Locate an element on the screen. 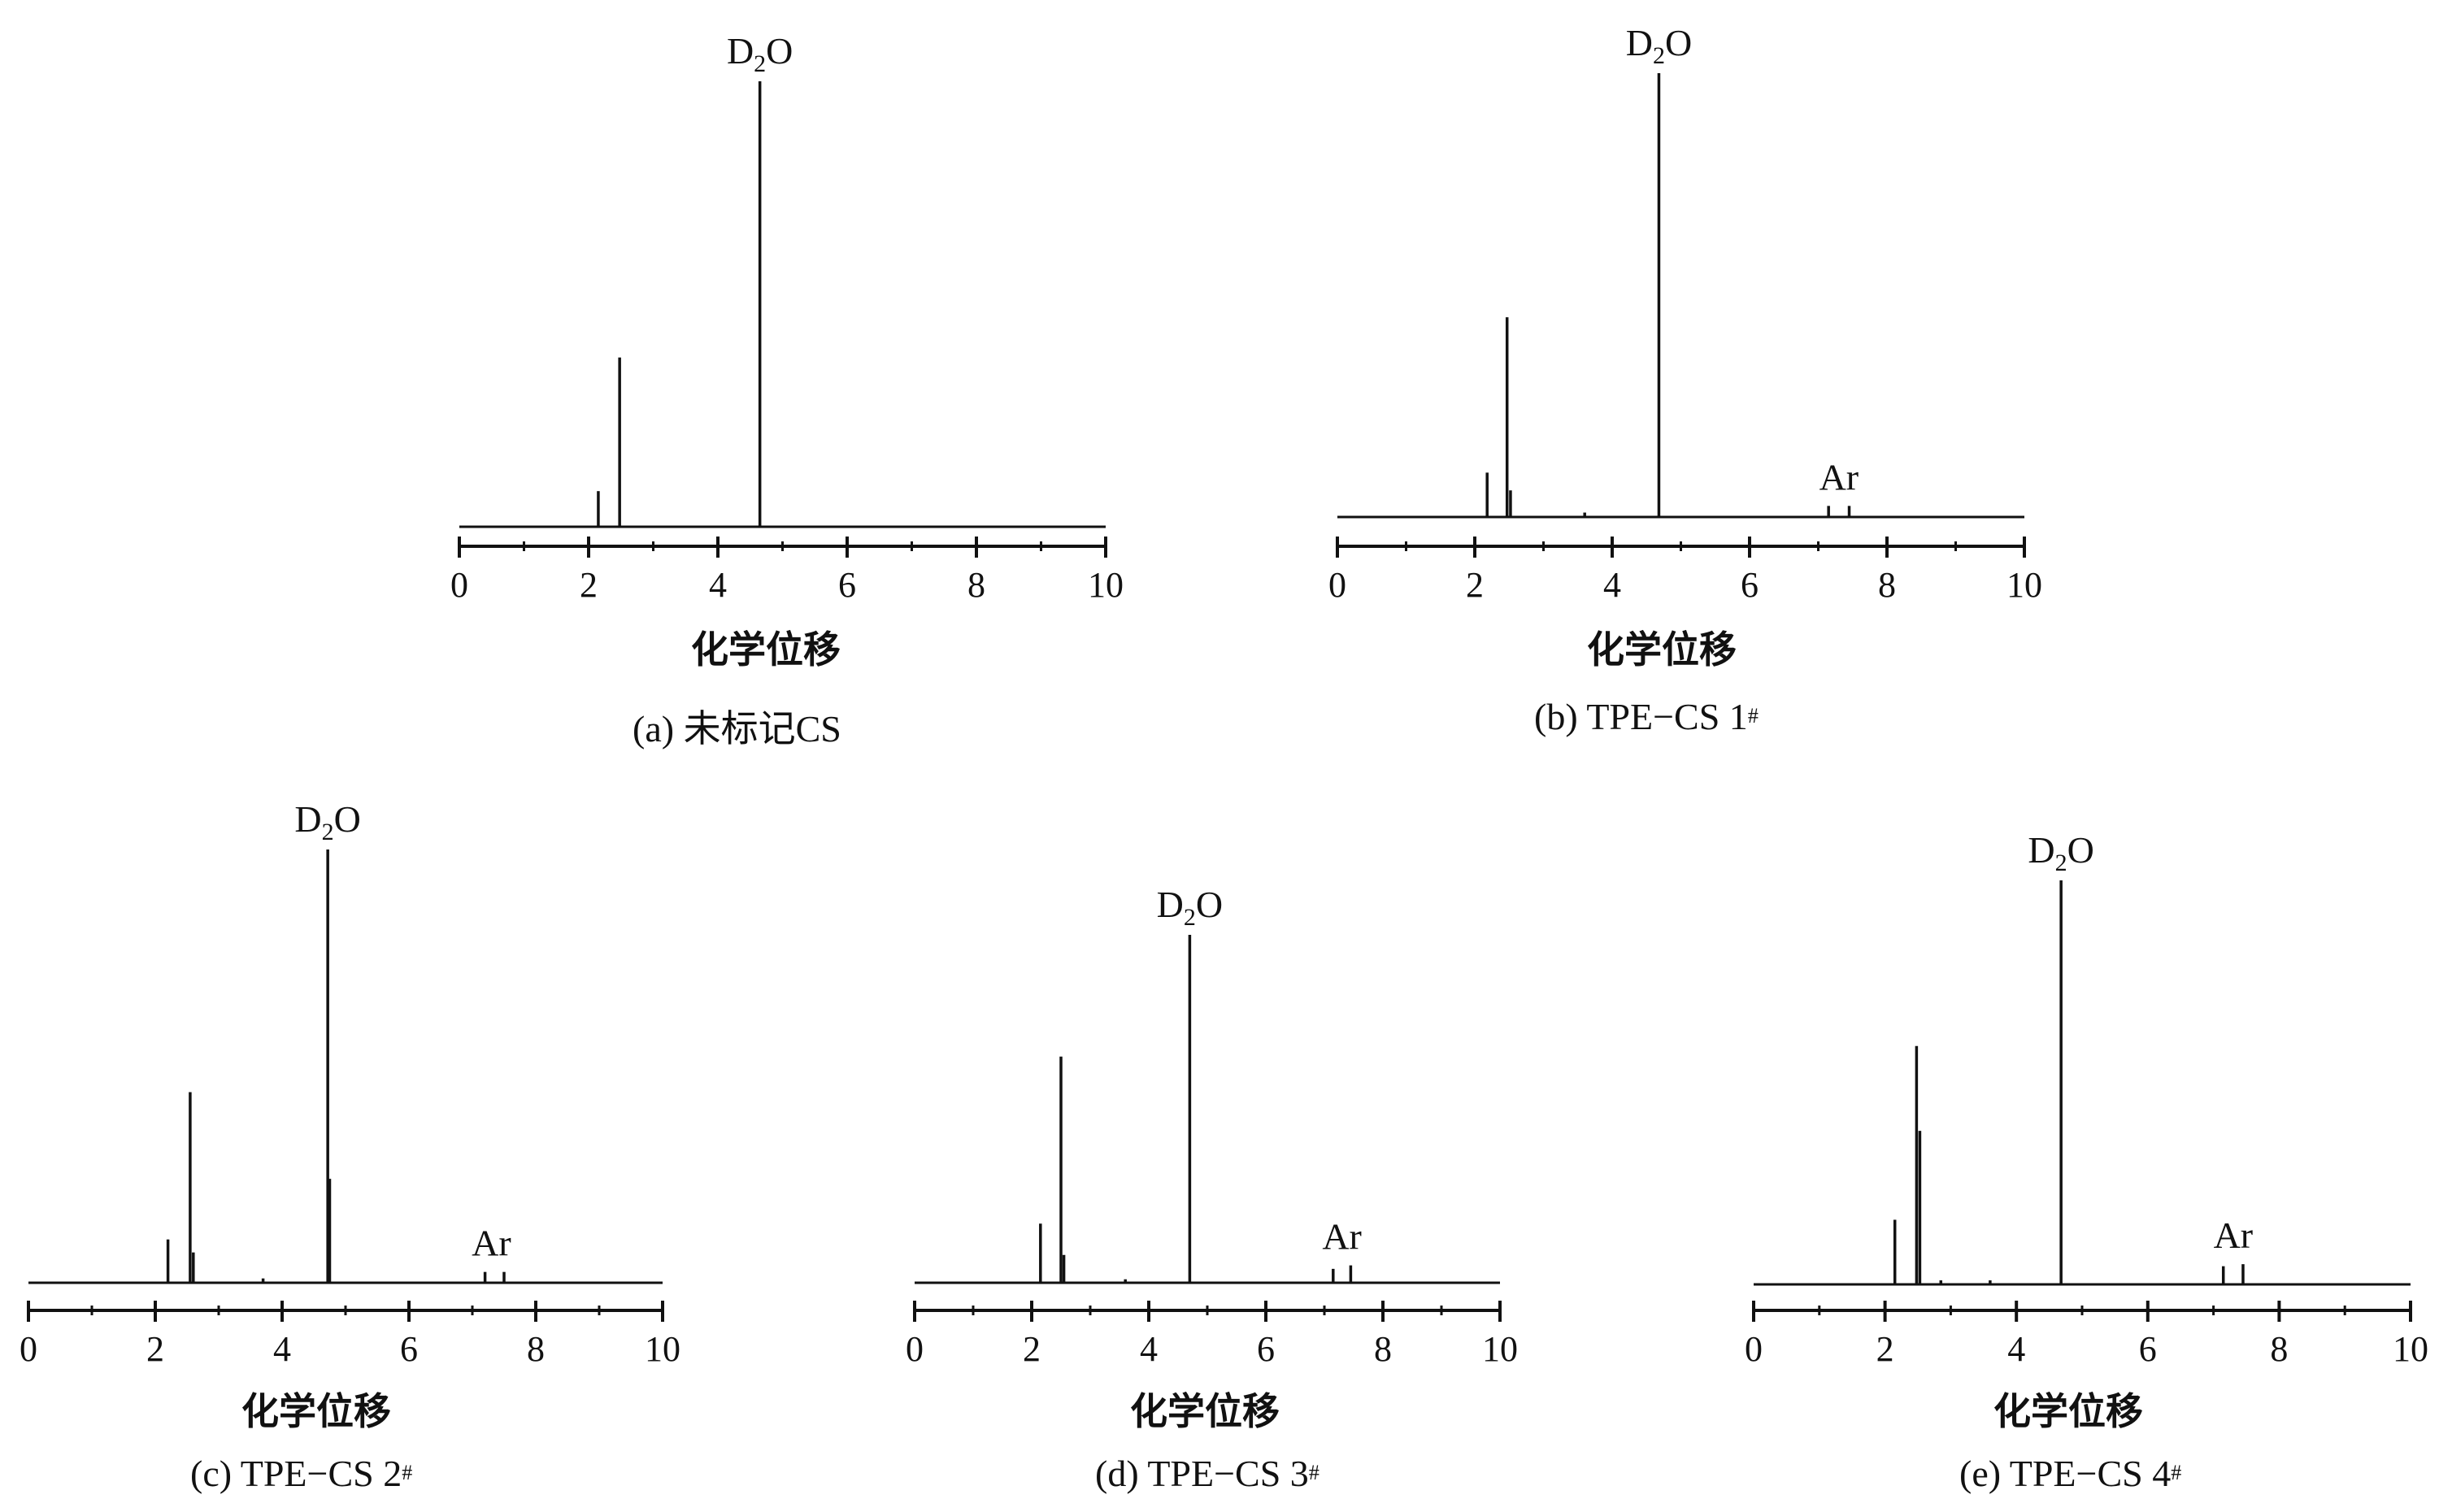 This screenshot has height=1512, width=2439. caption-label-b: TPE−CS 1 is located at coordinates (1667, 716).